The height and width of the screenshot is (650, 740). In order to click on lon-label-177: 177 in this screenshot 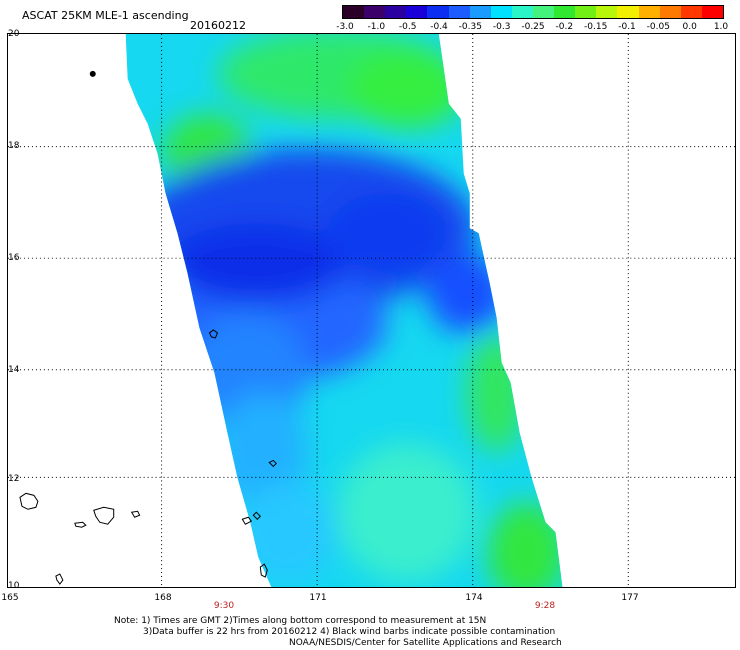, I will do `click(630, 598)`.